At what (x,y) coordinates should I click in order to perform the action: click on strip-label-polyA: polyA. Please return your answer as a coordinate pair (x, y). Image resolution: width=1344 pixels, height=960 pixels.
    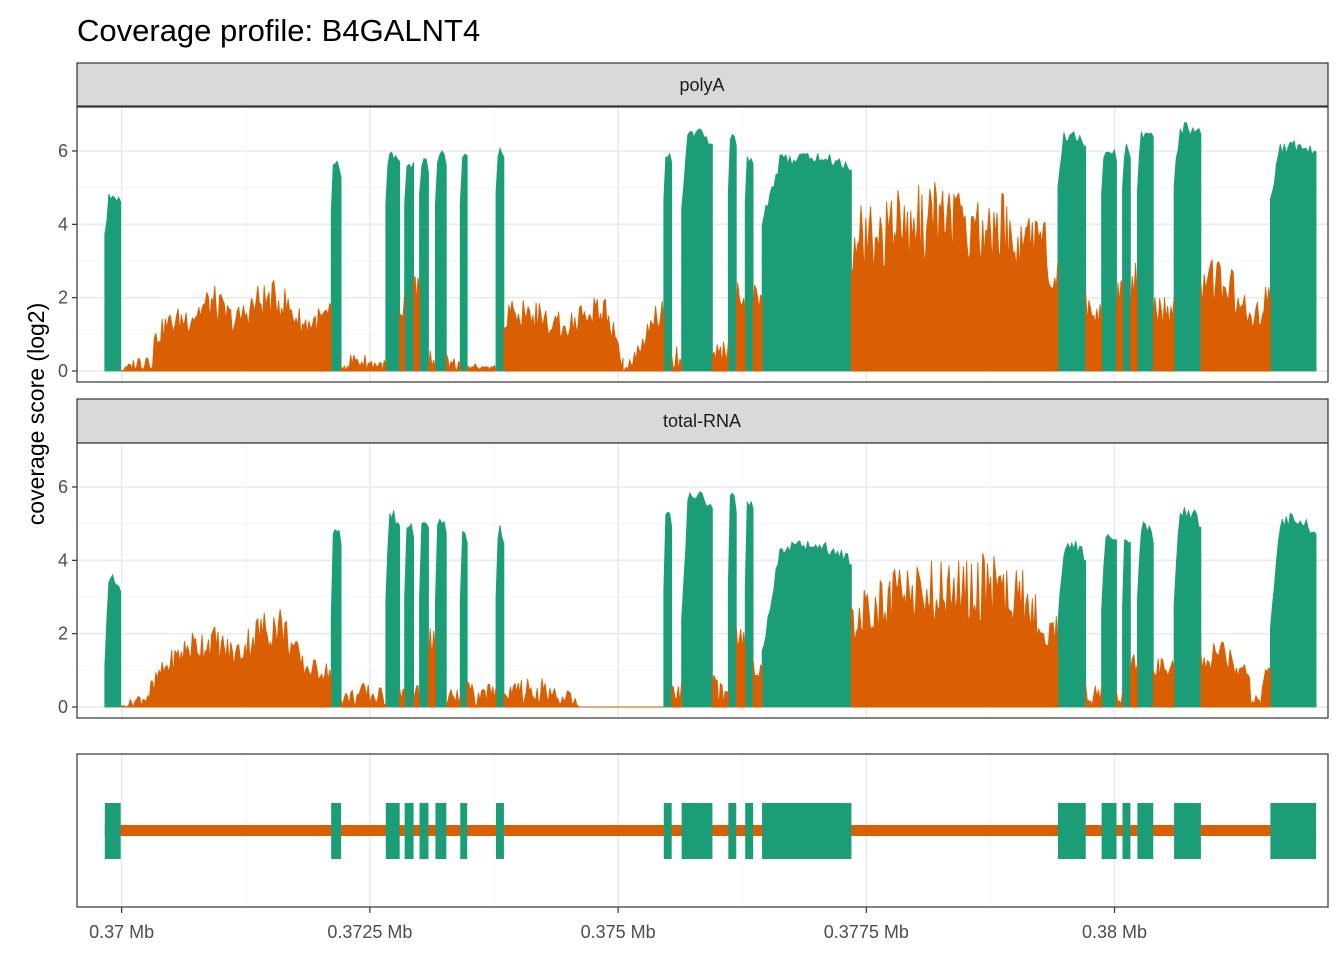
    Looking at the image, I should click on (701, 85).